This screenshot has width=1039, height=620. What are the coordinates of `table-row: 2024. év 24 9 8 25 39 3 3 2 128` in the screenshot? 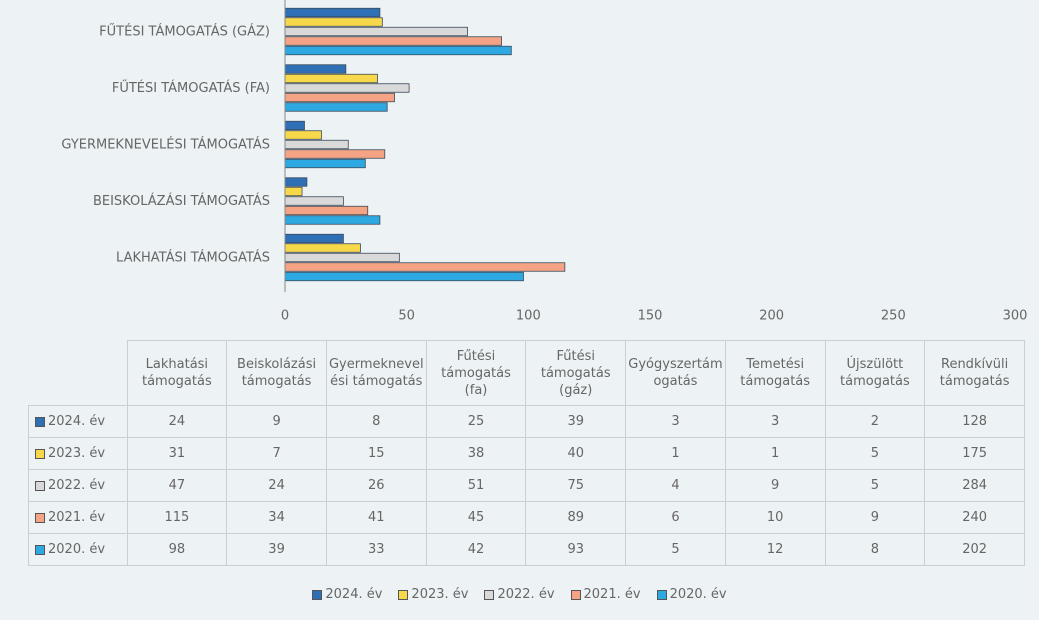 It's located at (526, 421).